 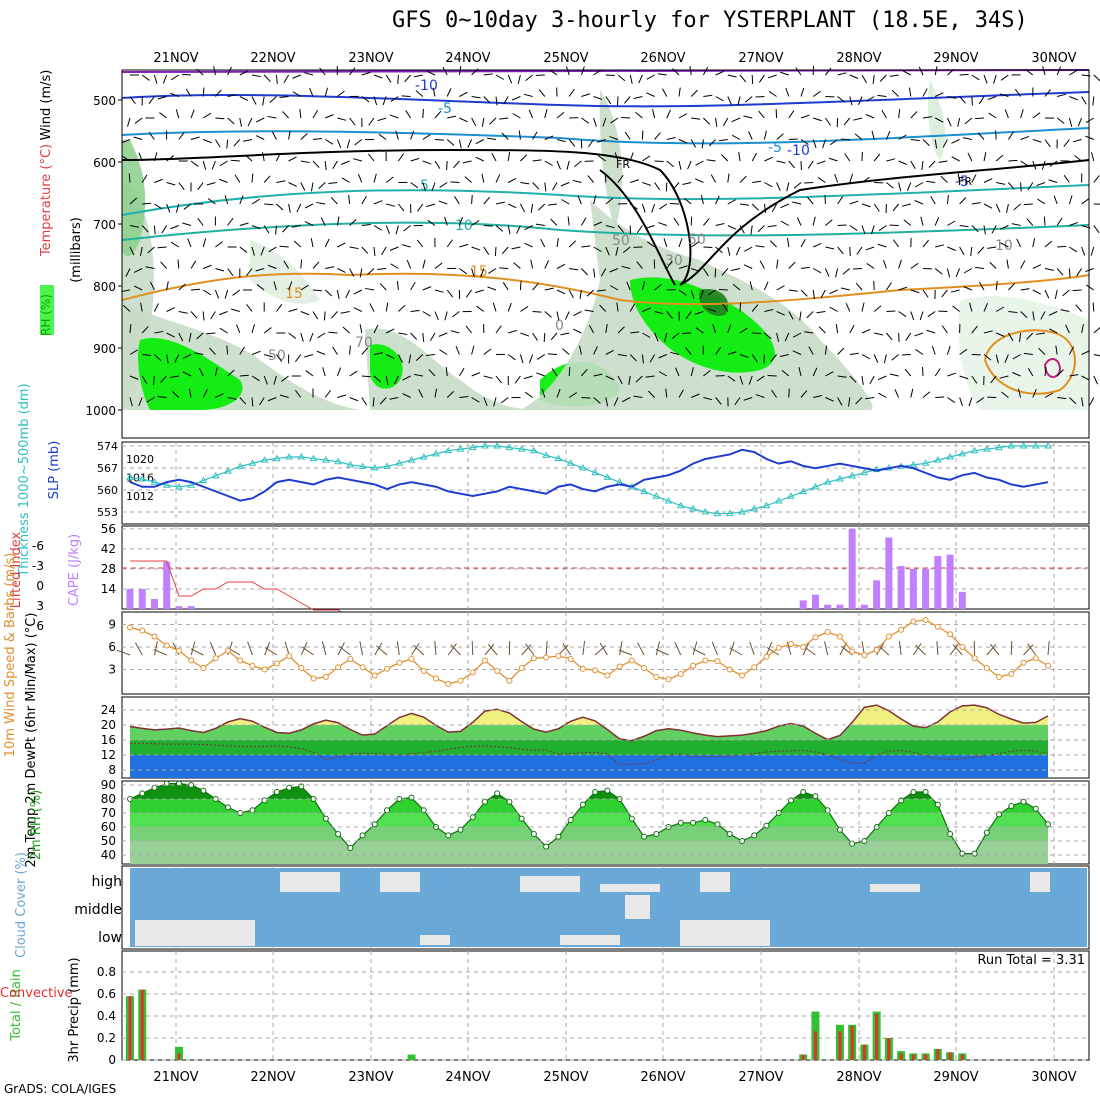 What do you see at coordinates (142, 1024) in the screenshot?
I see `precip-conv-bar` at bounding box center [142, 1024].